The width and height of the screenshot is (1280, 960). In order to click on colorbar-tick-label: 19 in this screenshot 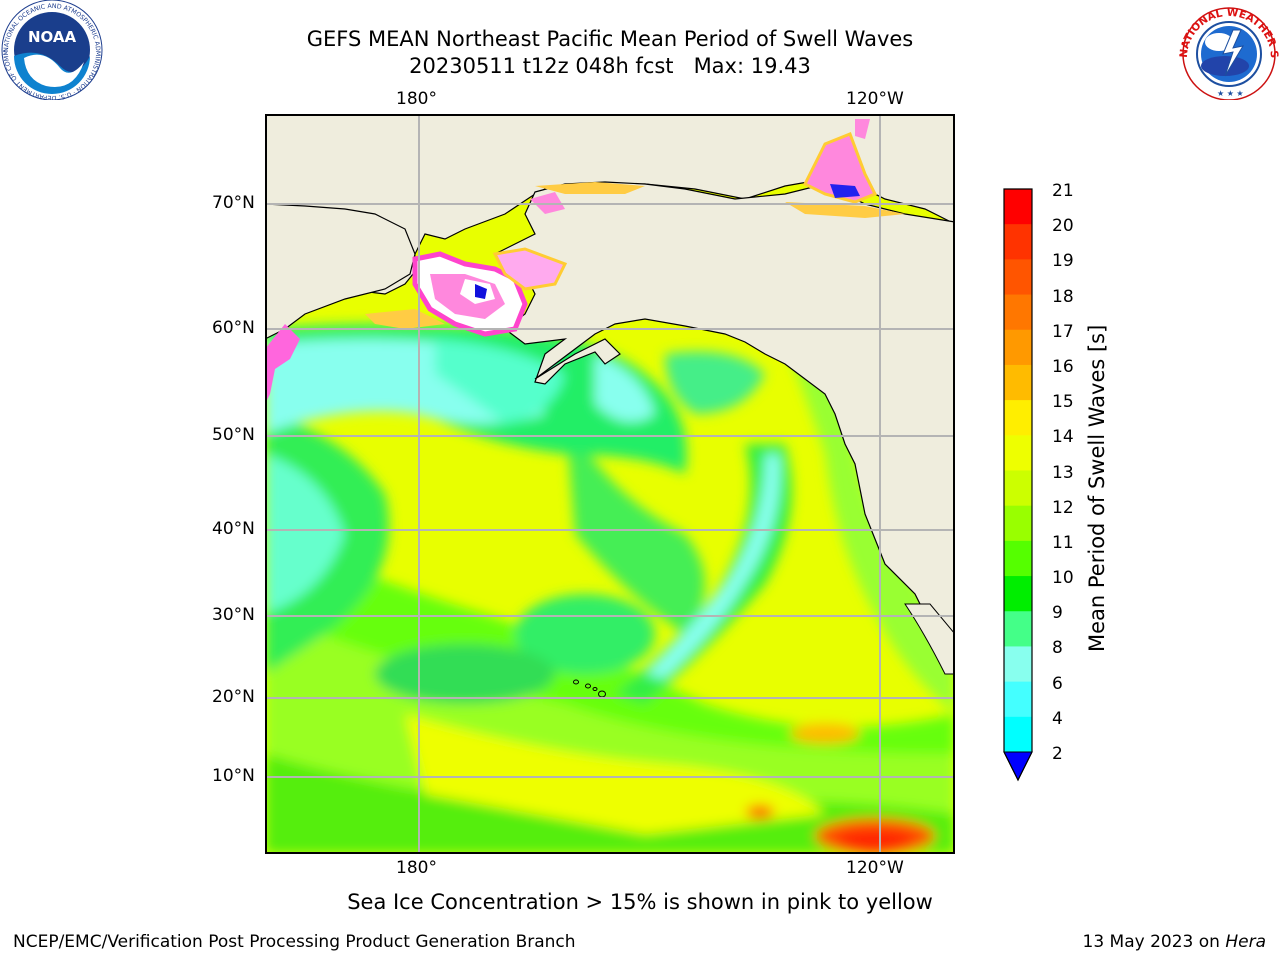, I will do `click(1063, 261)`.